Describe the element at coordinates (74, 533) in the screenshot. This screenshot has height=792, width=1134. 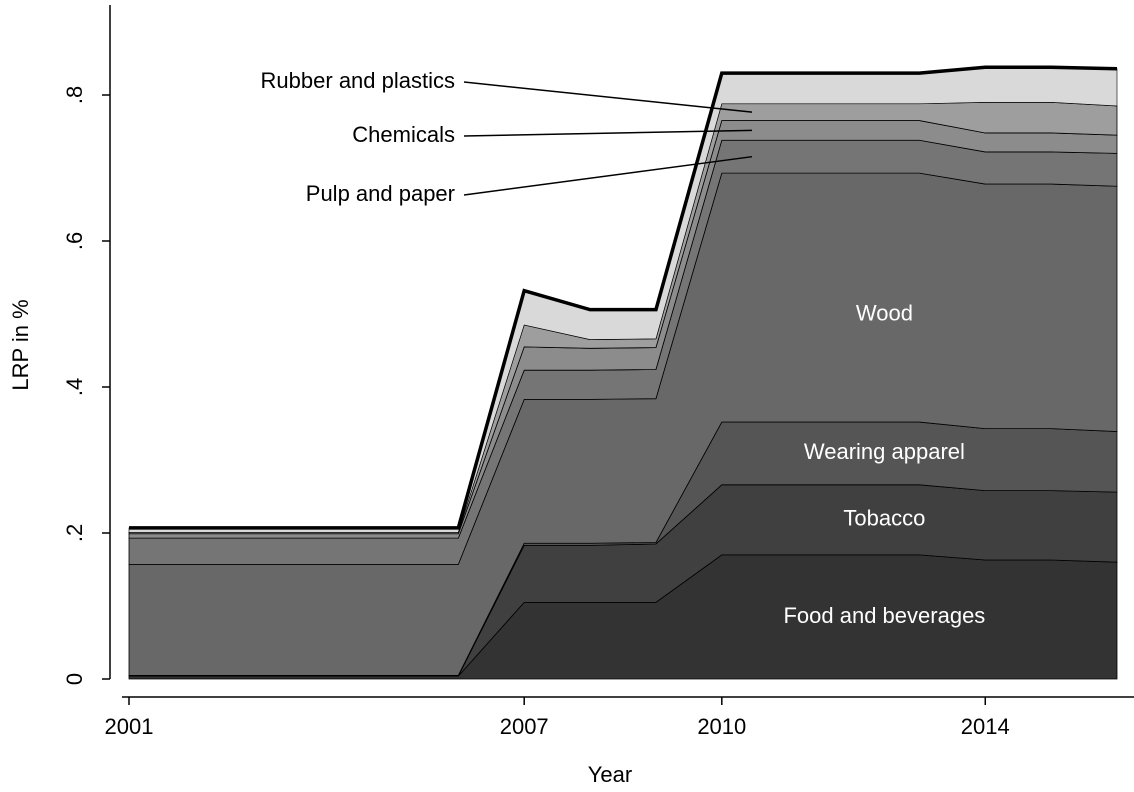
I see `y-tick-label: .2` at that location.